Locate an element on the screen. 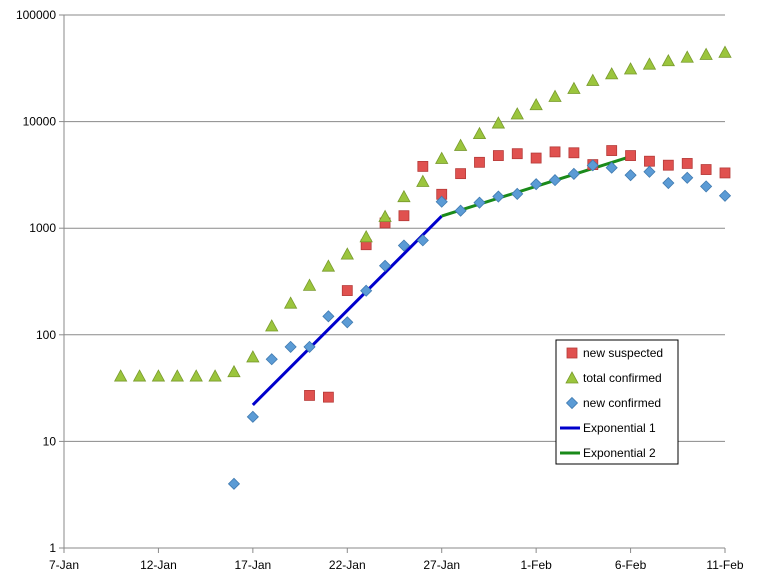 This screenshot has height=581, width=762. legend-item: Exponential 1 is located at coordinates (608, 428).